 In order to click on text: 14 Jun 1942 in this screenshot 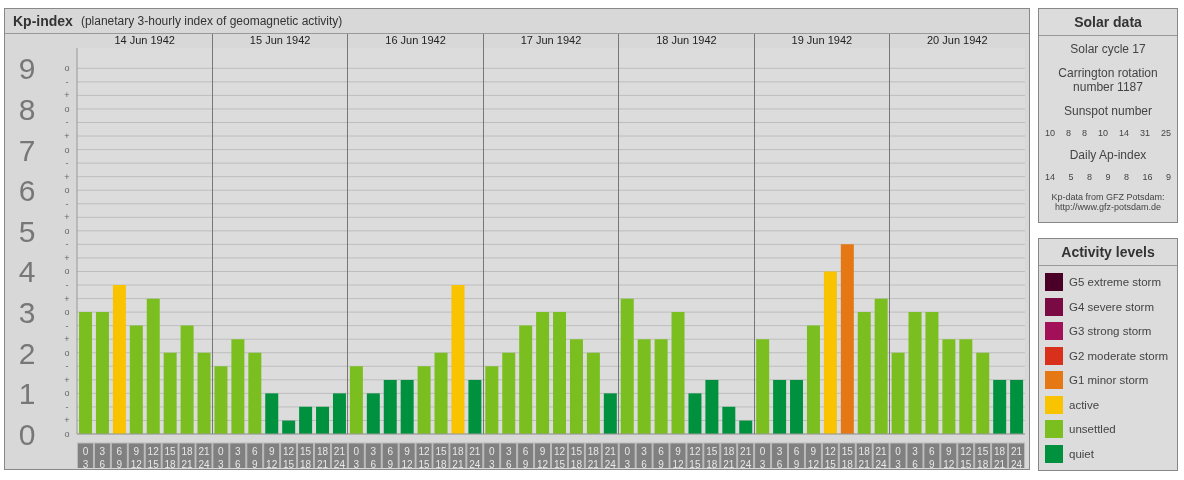, I will do `click(144, 40)`.